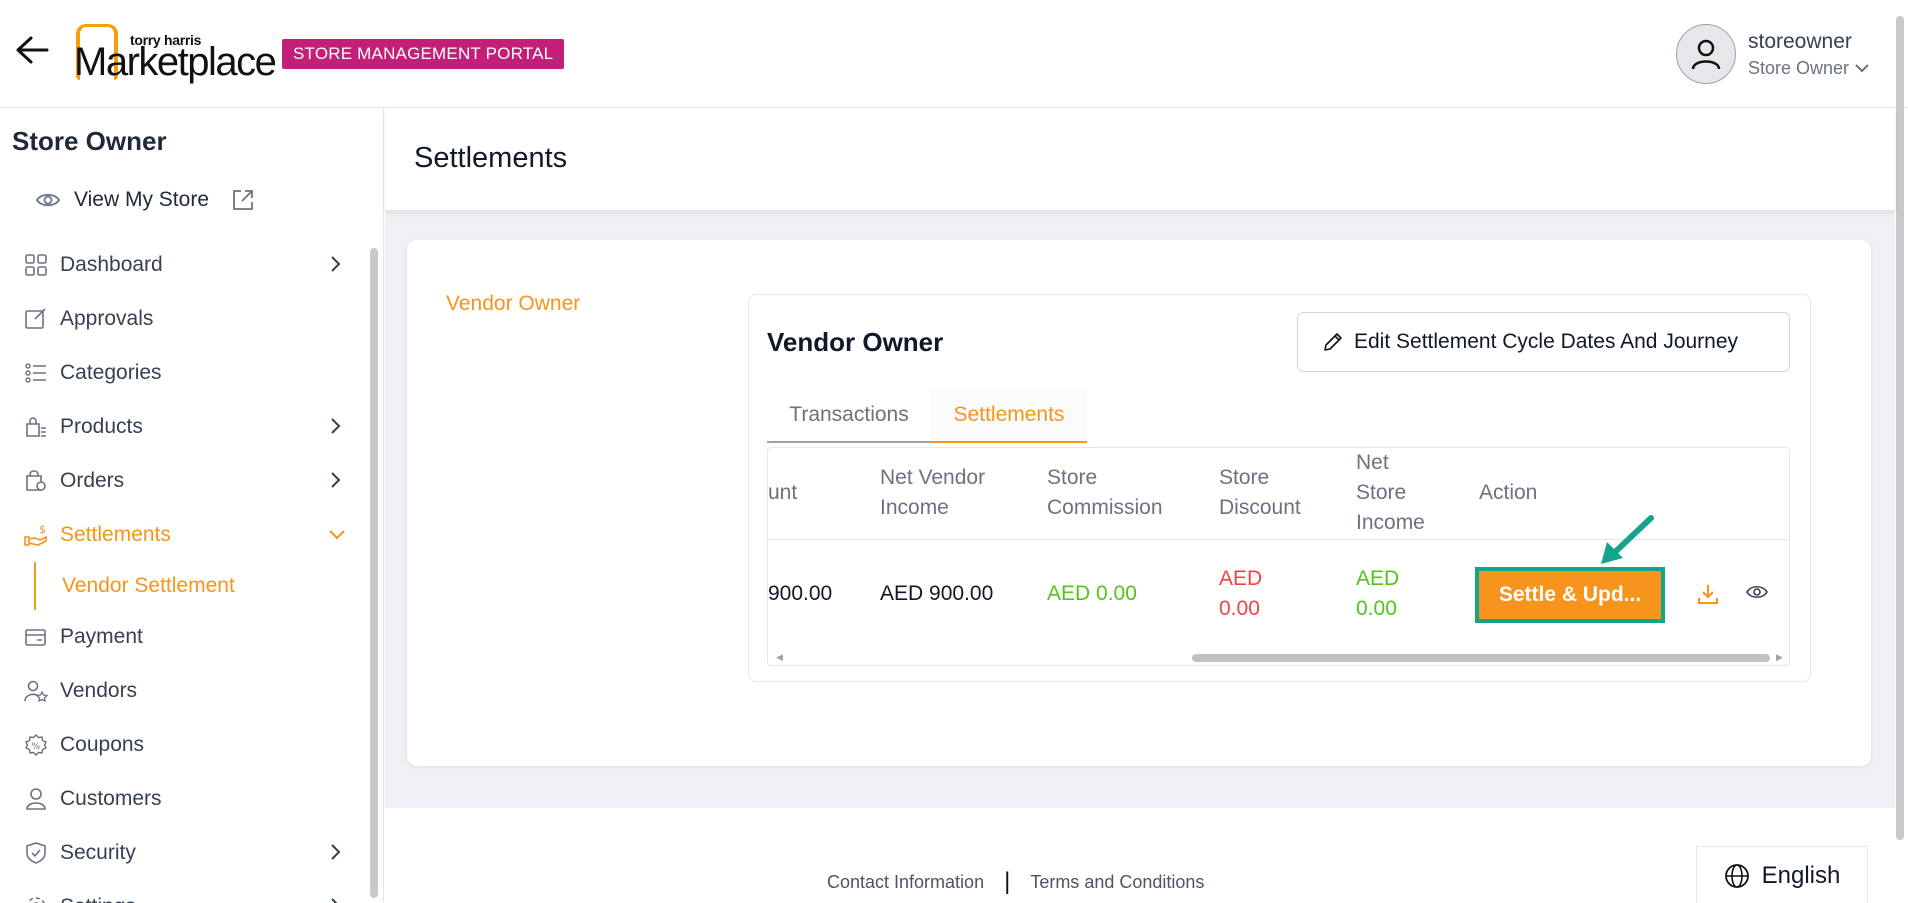 The width and height of the screenshot is (1908, 903). Describe the element at coordinates (36, 265) in the screenshot. I see `dashboard-icon` at that location.